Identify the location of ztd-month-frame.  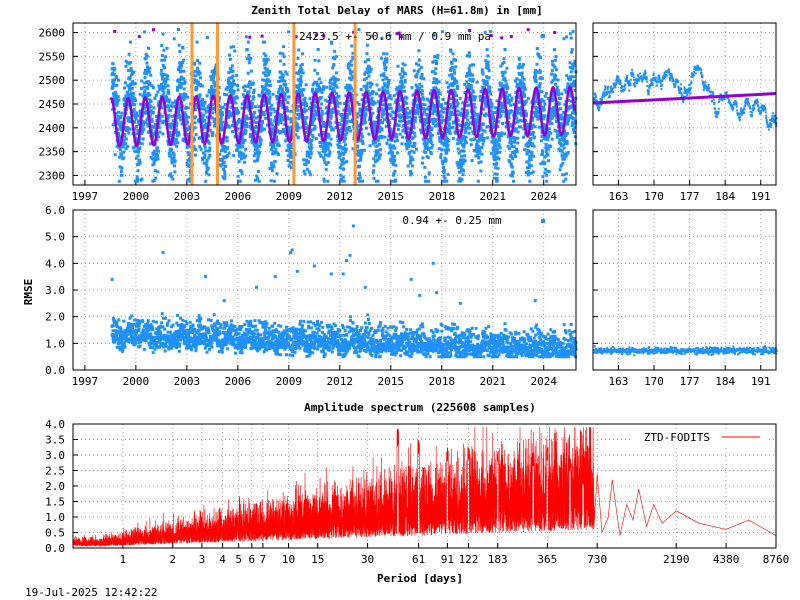
(684, 104).